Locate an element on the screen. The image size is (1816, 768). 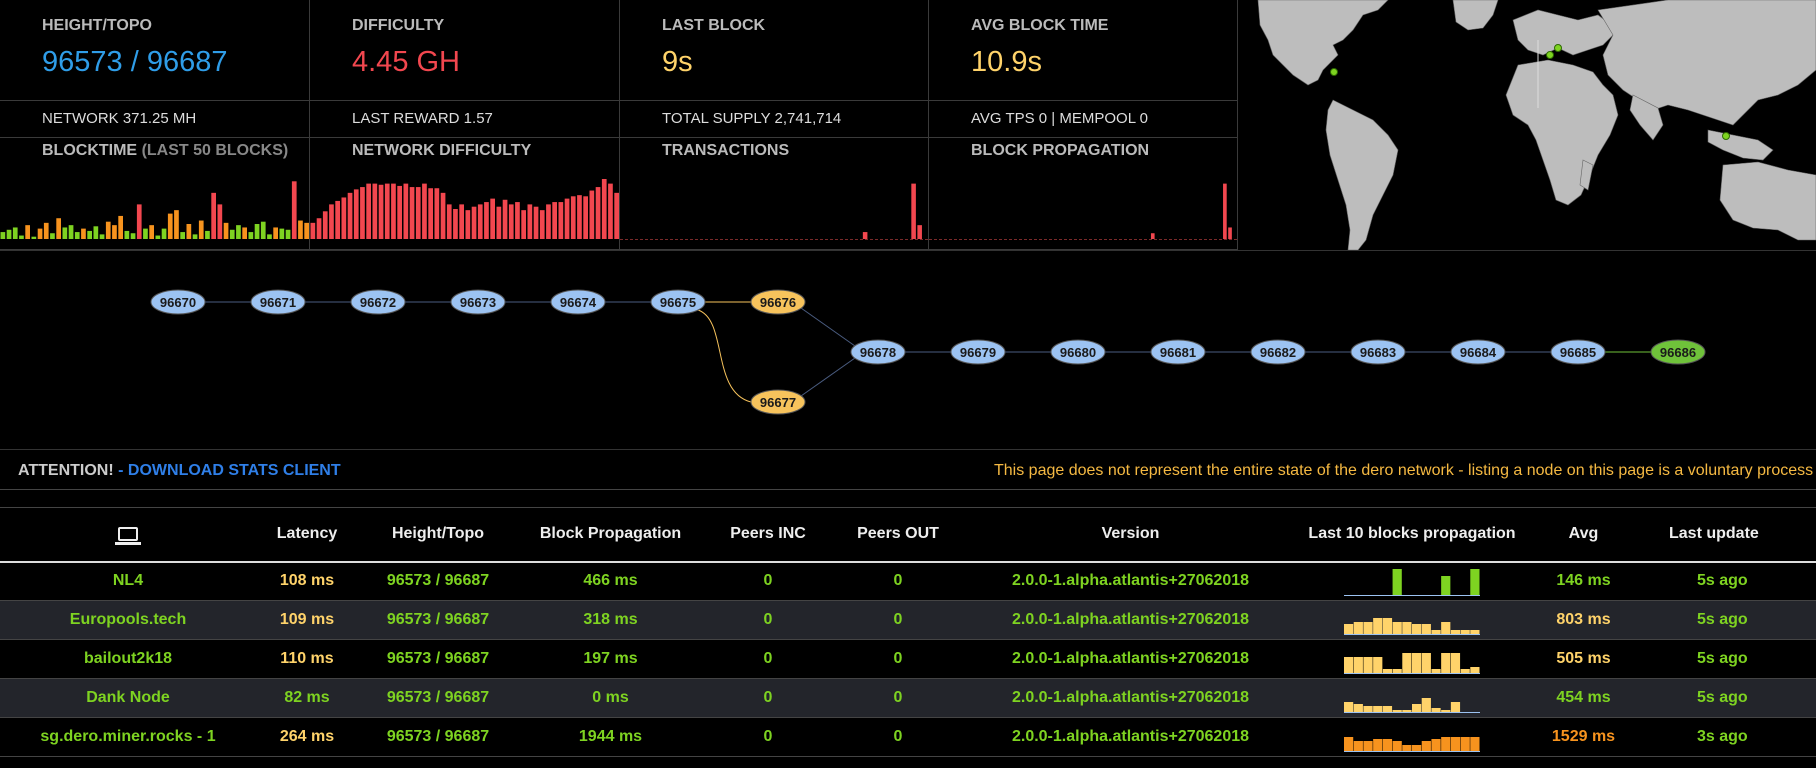
avg-tps-mempool-text: AVG TPS 0 | MEMPOOL 0 is located at coordinates (1060, 118).